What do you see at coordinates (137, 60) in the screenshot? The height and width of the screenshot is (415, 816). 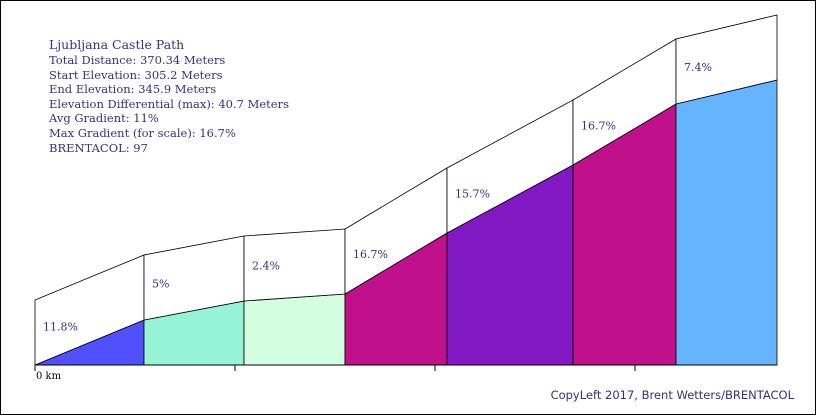 I see `total-distance: Total Distance: 370.34 Meters` at bounding box center [137, 60].